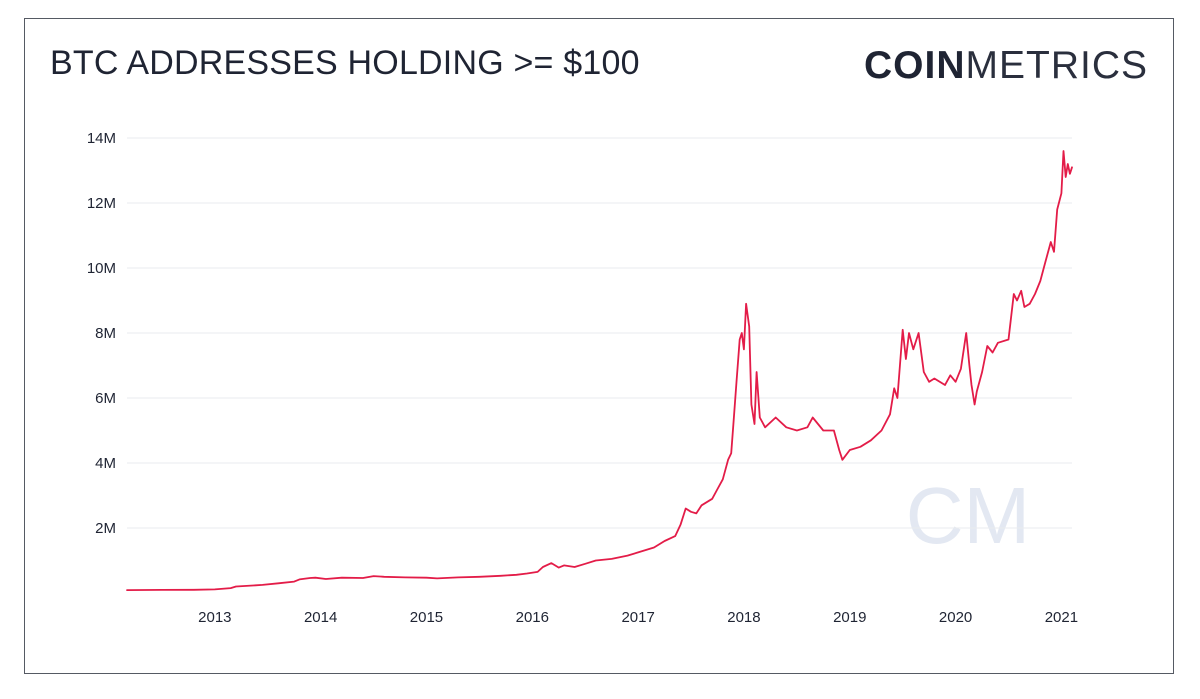  Describe the element at coordinates (345, 63) in the screenshot. I see `chart-title: BTC ADDRESSES HOLDING >= $100` at that location.